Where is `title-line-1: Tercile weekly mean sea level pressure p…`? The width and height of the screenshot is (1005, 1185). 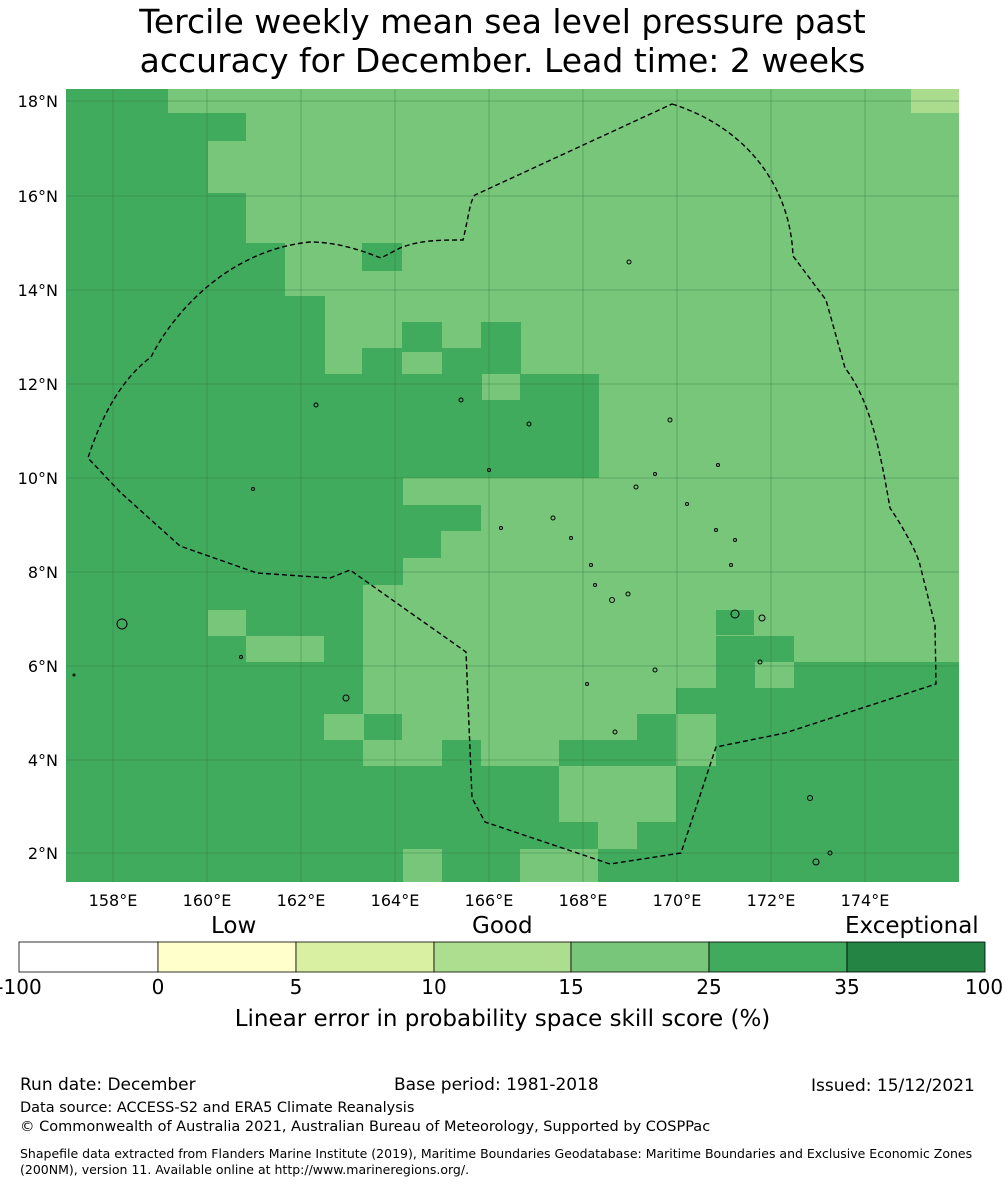
title-line-1: Tercile weekly mean sea level pressure p… is located at coordinates (502, 21).